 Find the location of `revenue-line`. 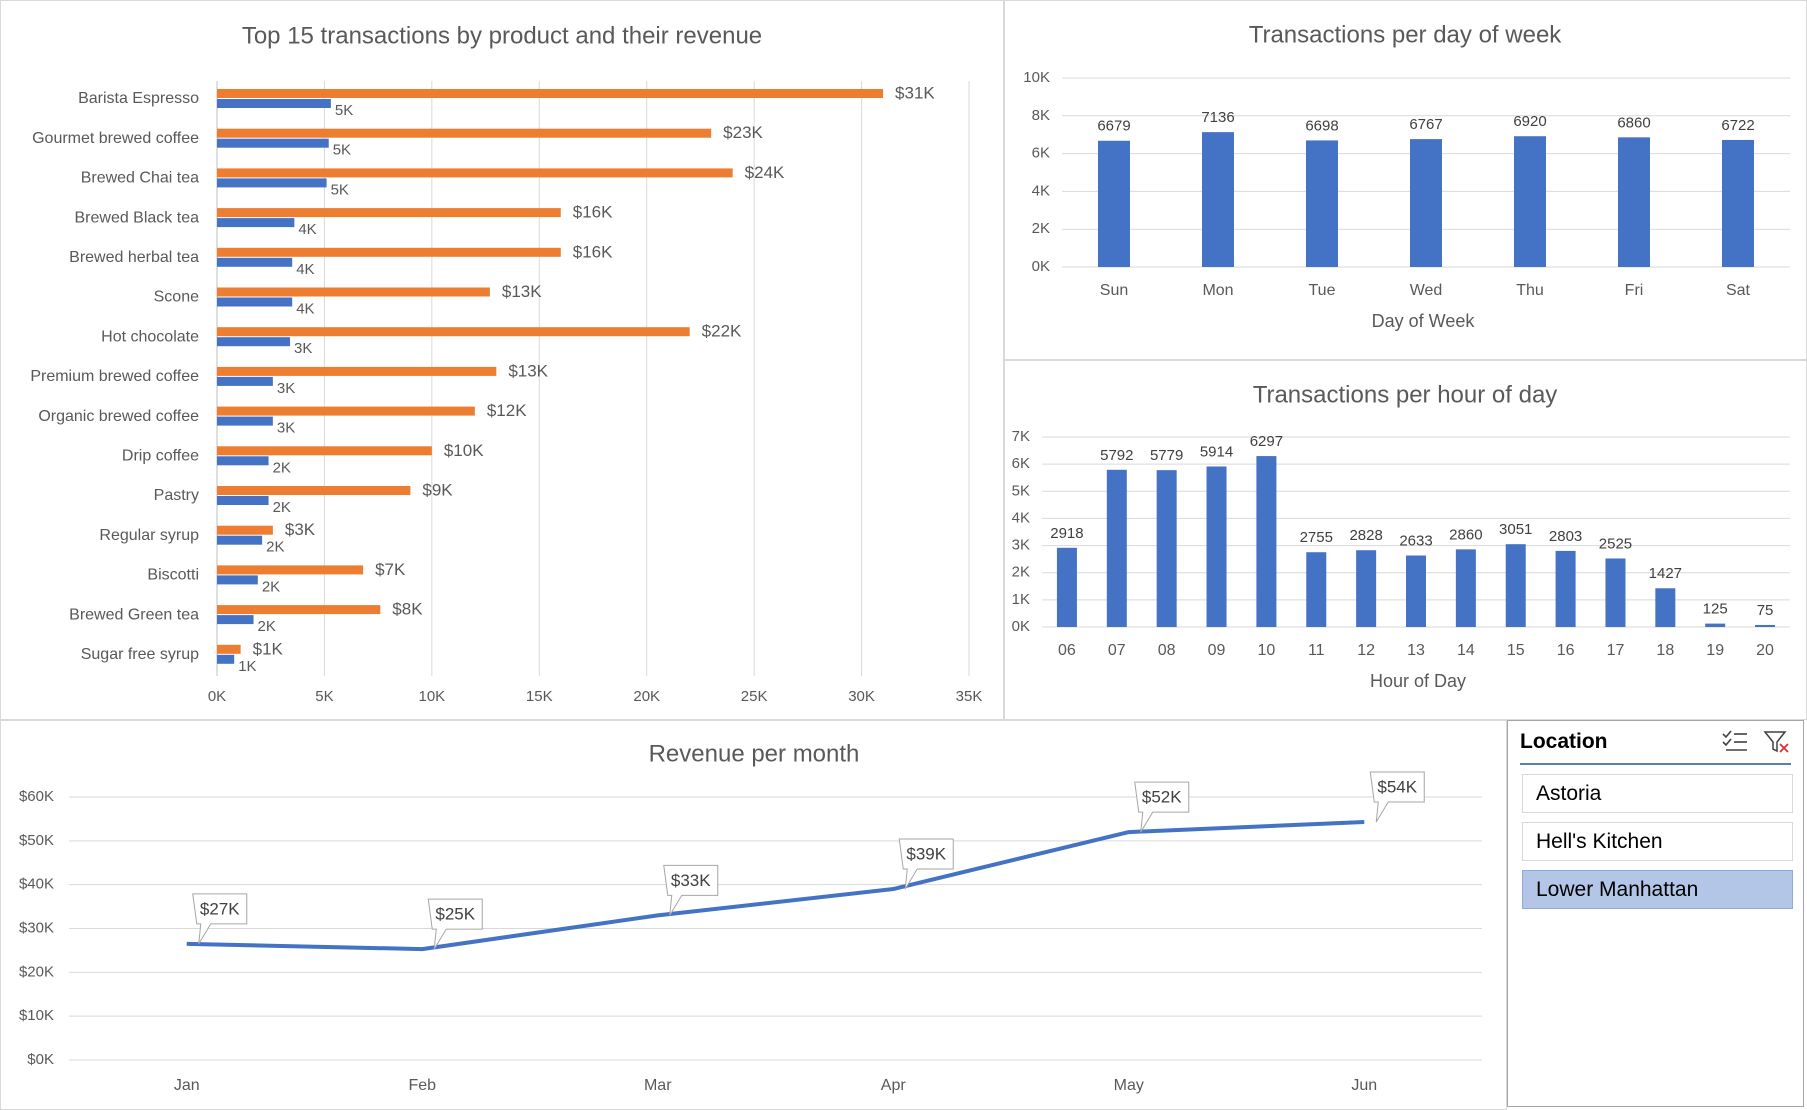

revenue-line is located at coordinates (775, 885).